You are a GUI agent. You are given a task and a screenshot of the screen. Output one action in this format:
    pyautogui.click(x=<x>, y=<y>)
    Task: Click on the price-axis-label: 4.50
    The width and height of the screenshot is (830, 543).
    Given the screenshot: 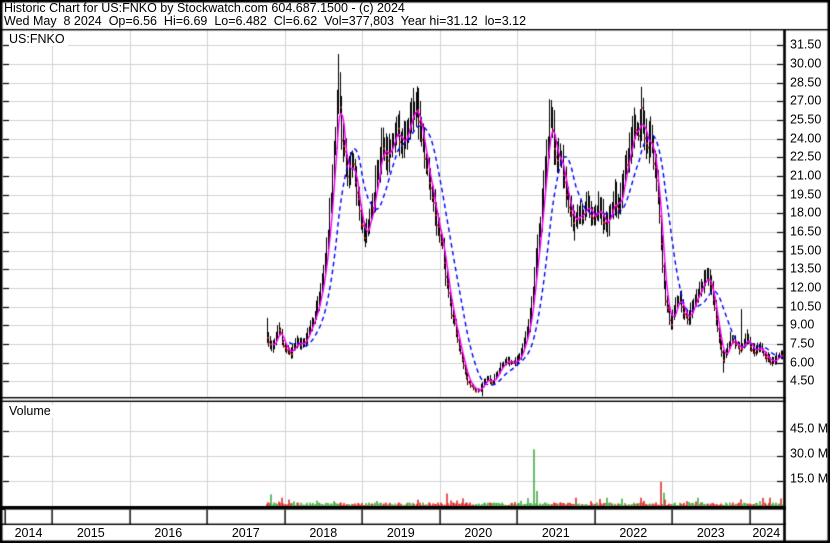 What is the action you would take?
    pyautogui.click(x=802, y=380)
    